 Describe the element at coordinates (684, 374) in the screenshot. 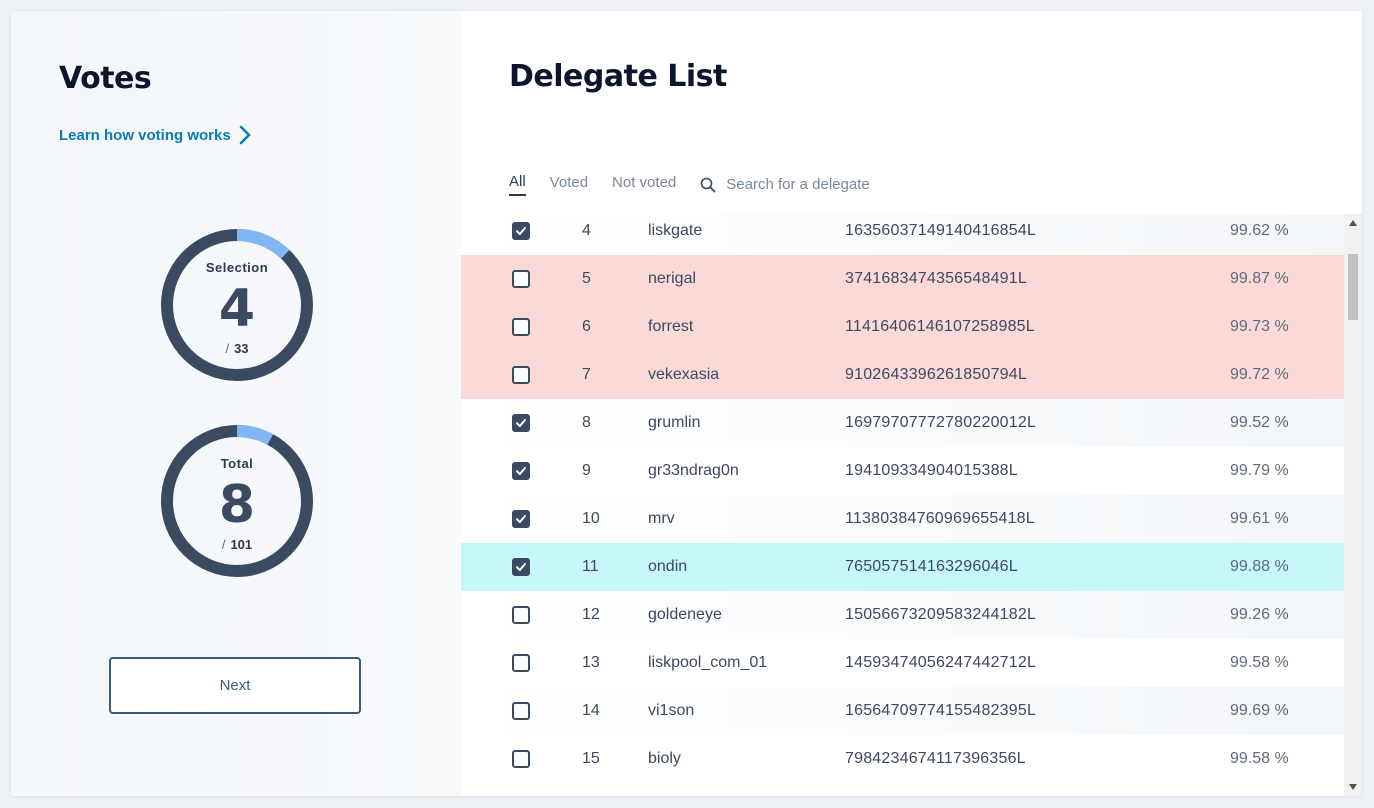

I see `delegate-name: vekexasia` at that location.